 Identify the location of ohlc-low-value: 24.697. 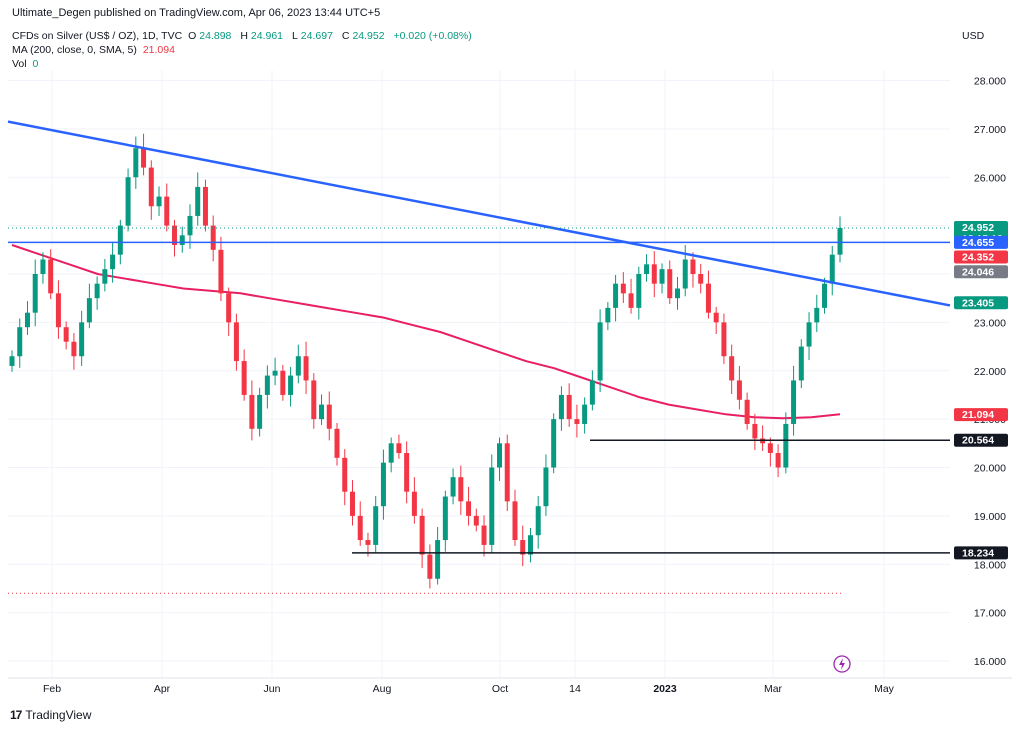
(316, 36).